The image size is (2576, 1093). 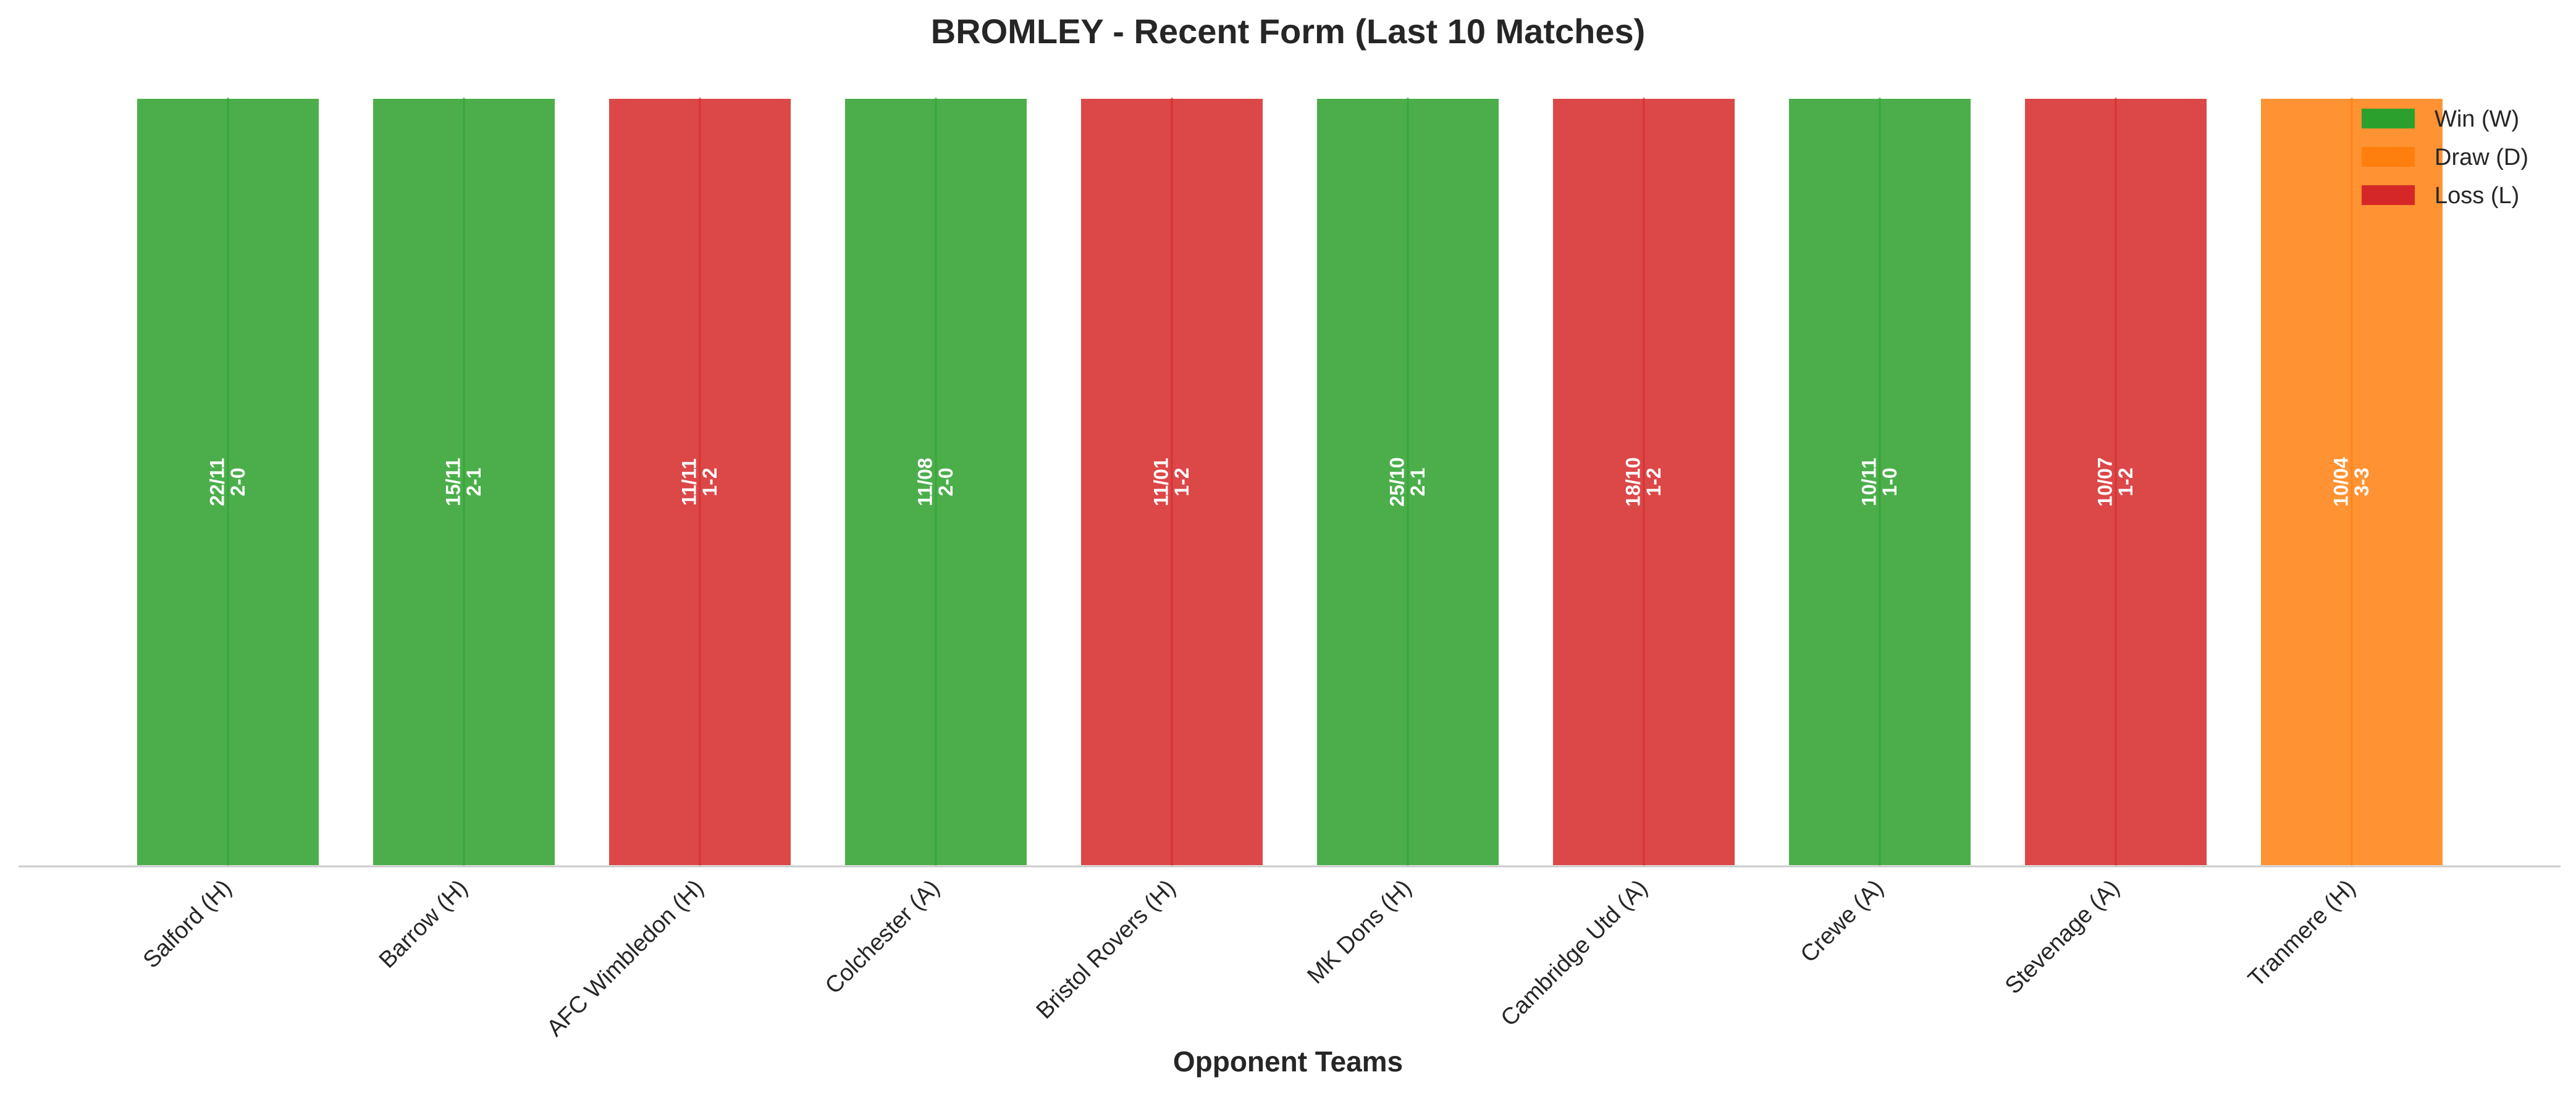 I want to click on legend-label-L: Loss (L), so click(x=2477, y=196).